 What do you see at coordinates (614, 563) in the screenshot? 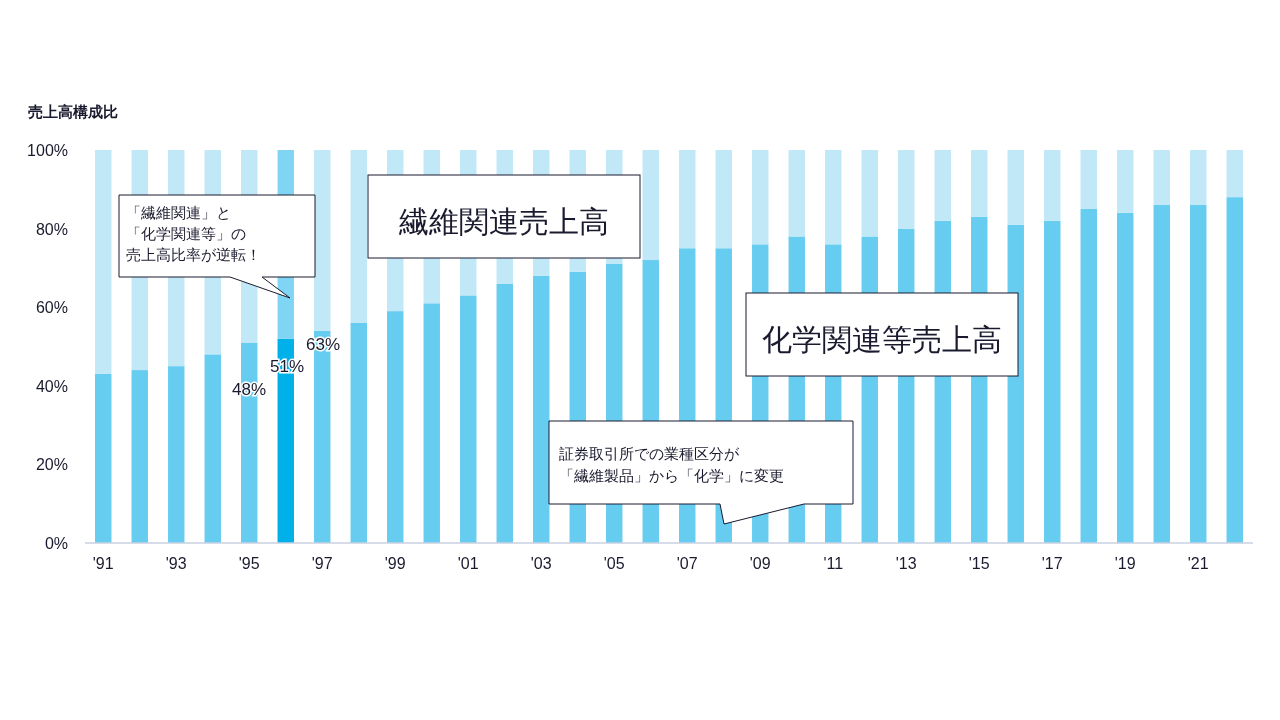
I see `x-tick-label: '05` at bounding box center [614, 563].